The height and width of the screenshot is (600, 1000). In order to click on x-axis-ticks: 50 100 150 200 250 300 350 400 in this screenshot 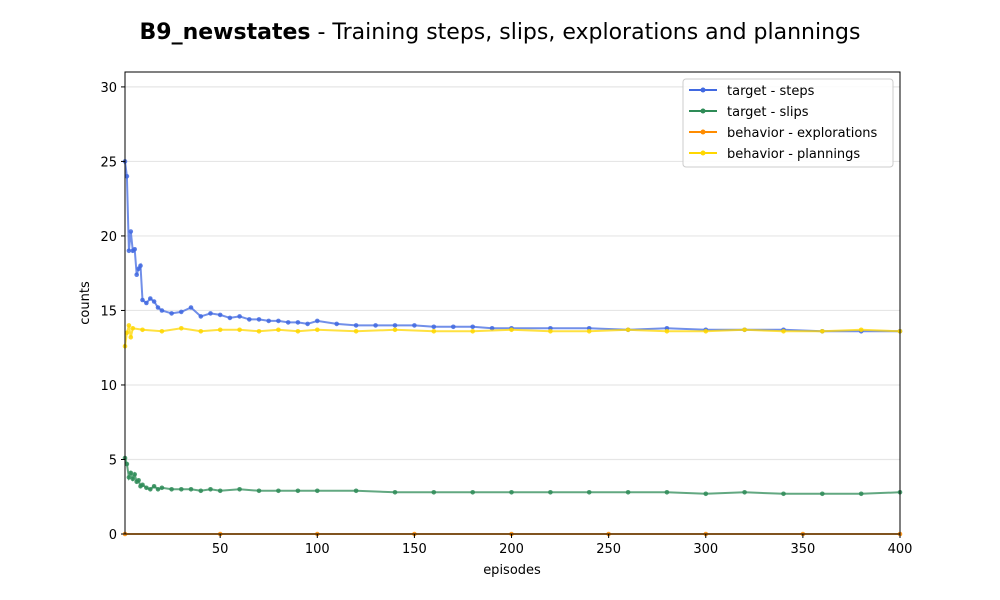, I will do `click(562, 545)`.